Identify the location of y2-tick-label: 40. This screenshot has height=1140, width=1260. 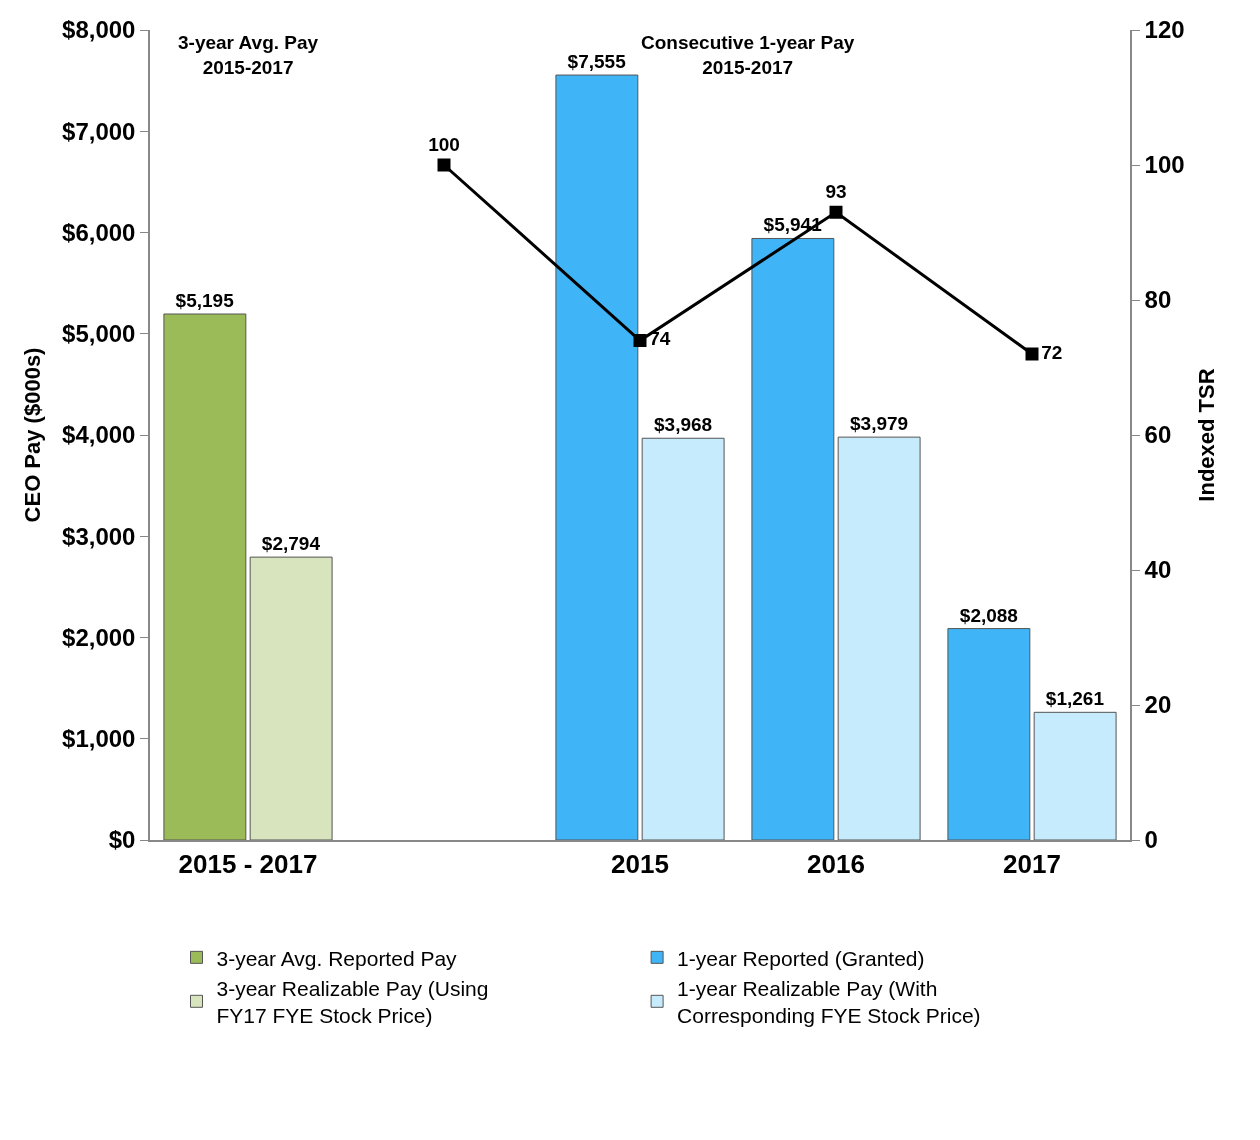
(1158, 570).